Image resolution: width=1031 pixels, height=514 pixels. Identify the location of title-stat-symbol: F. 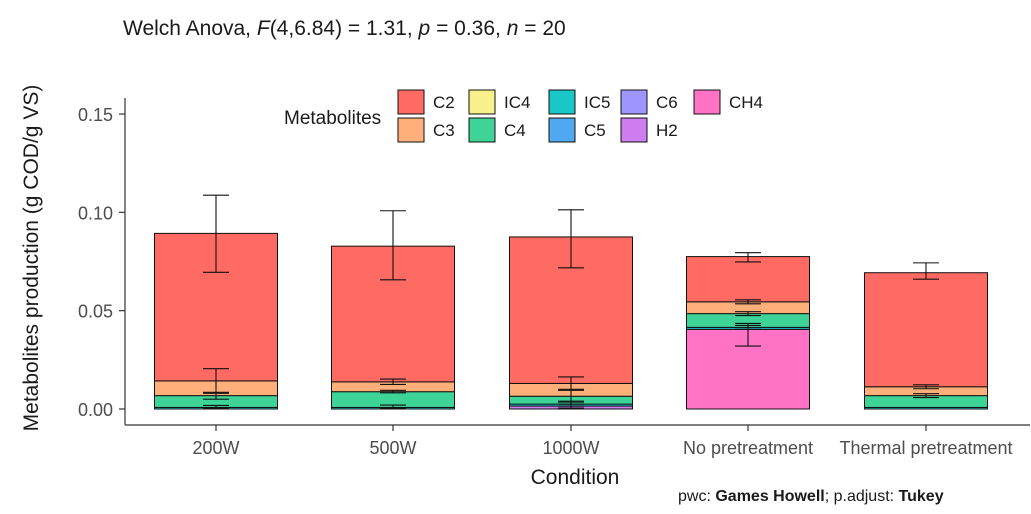
(263, 28).